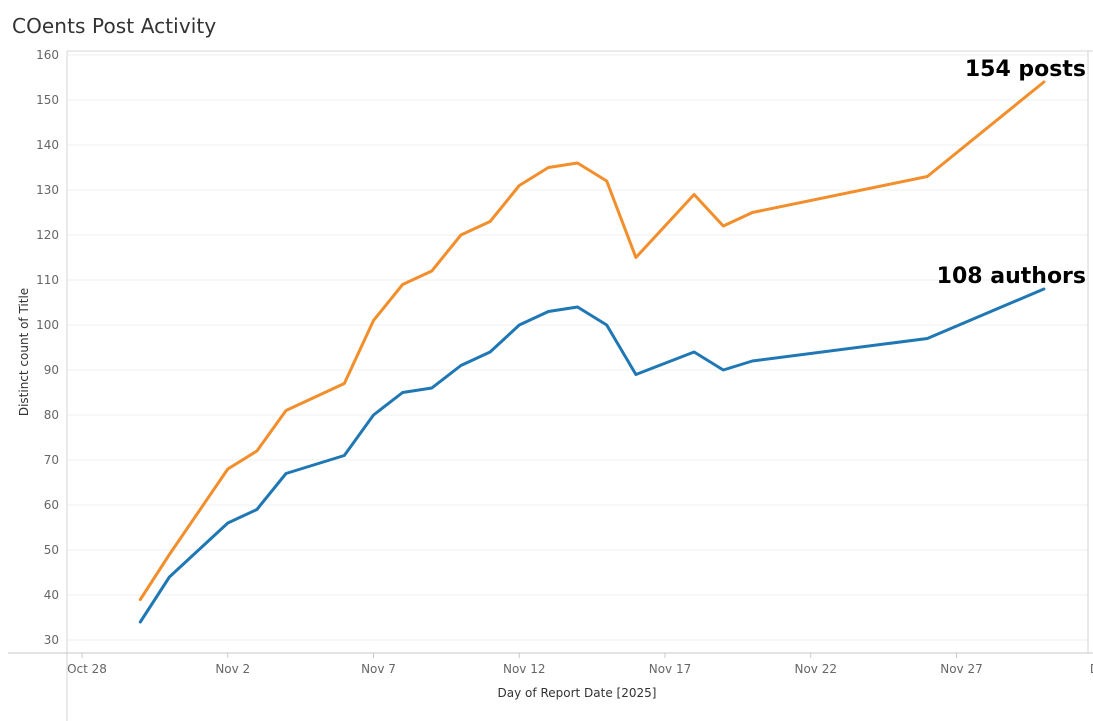 The height and width of the screenshot is (721, 1093). What do you see at coordinates (47, 190) in the screenshot?
I see `y-tick-label: 130` at bounding box center [47, 190].